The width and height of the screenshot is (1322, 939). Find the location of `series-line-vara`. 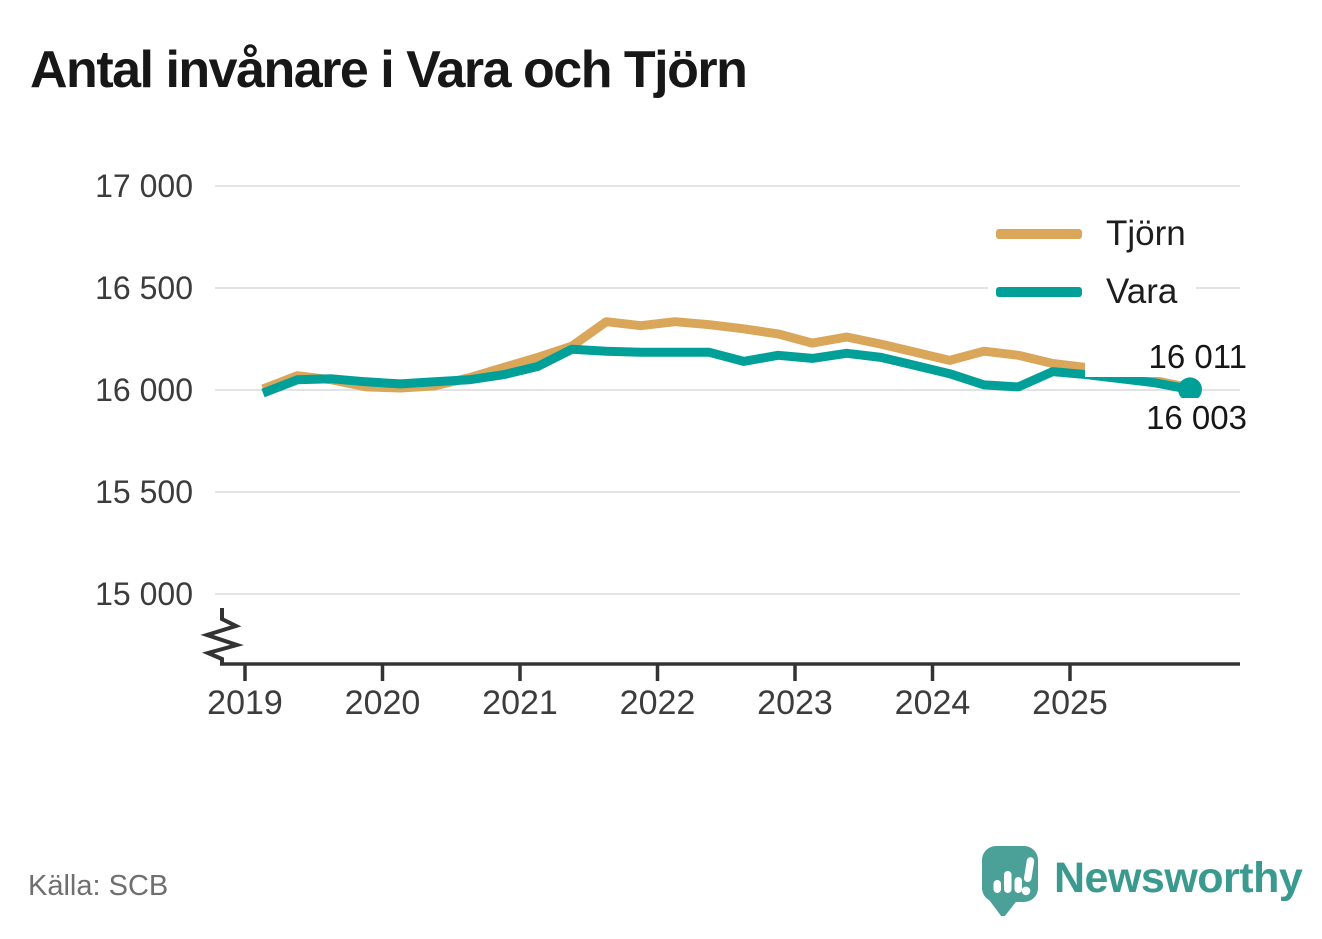

series-line-vara is located at coordinates (726, 371).